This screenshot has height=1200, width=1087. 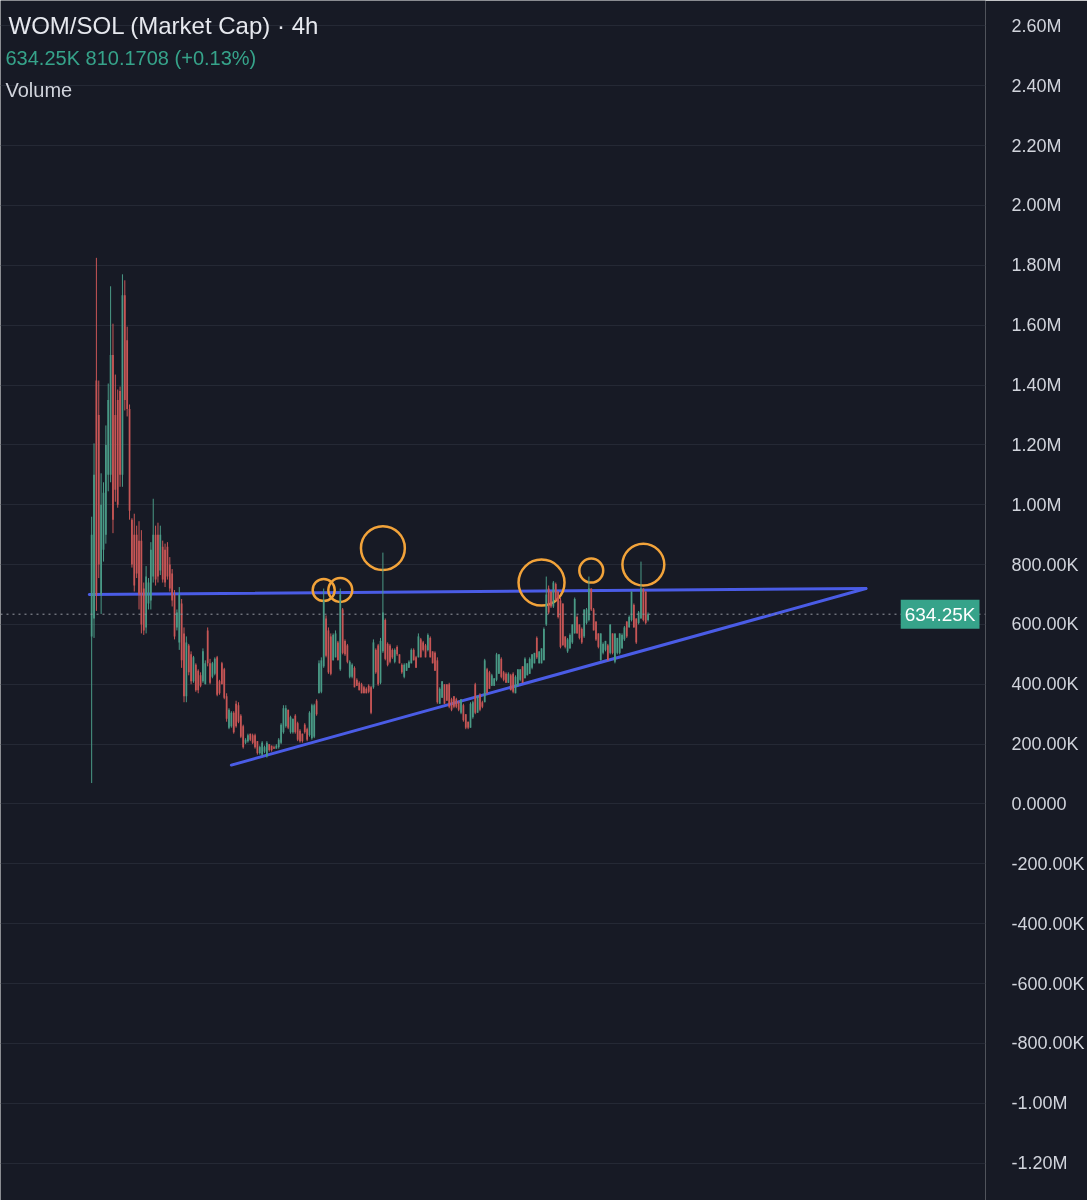 What do you see at coordinates (1036, 25) in the screenshot?
I see `y-tick-label: 2.60M` at bounding box center [1036, 25].